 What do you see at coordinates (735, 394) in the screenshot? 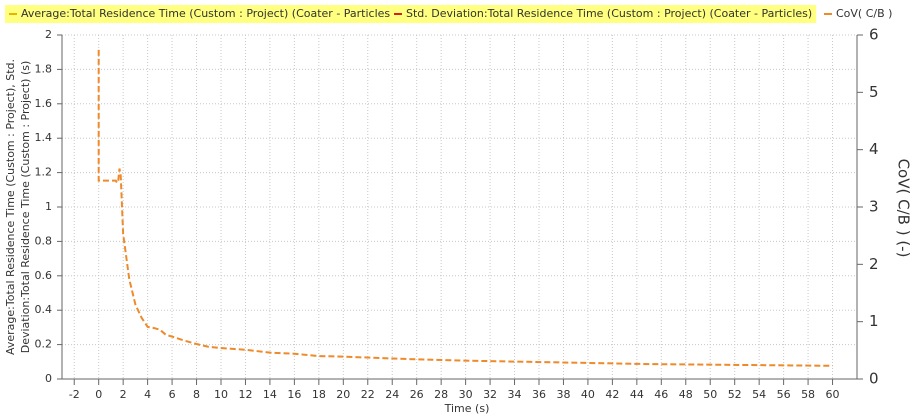
I see `x-tick-label: 52` at bounding box center [735, 394].